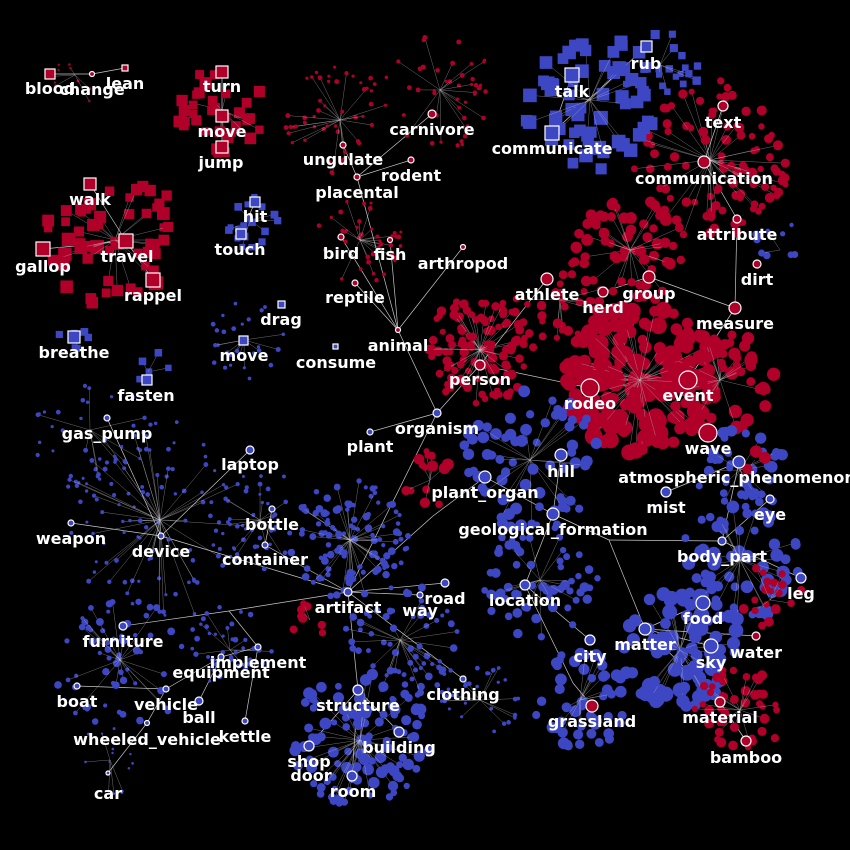 Image resolution: width=850 pixels, height=850 pixels. I want to click on label-artifact: artifact, so click(348, 607).